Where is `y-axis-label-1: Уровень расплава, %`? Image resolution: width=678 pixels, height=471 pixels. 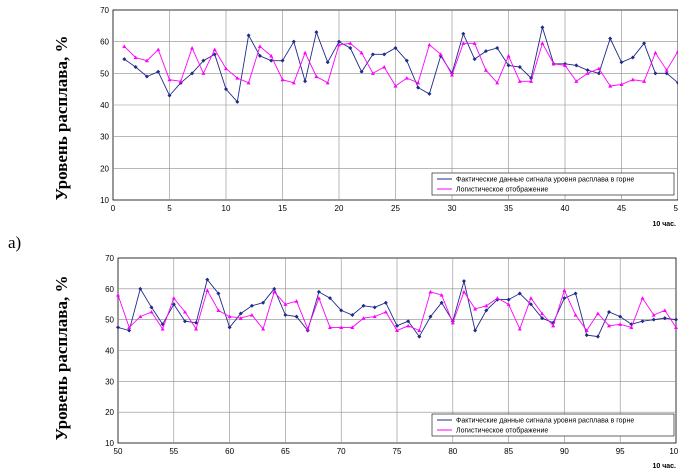 y-axis-label-1: Уровень расплава, % is located at coordinates (61, 118).